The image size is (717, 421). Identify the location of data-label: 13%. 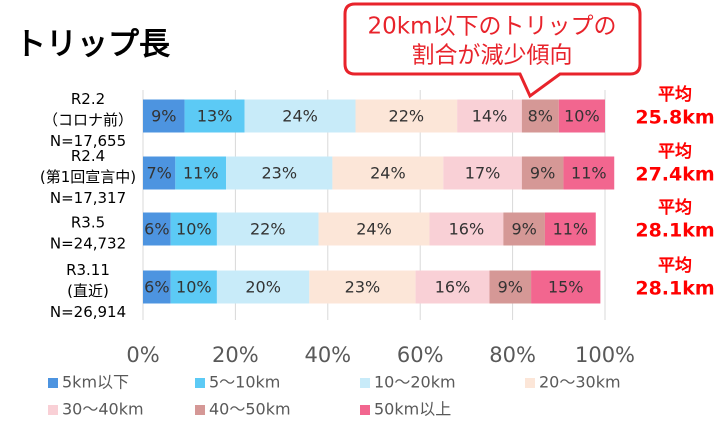
(215, 116).